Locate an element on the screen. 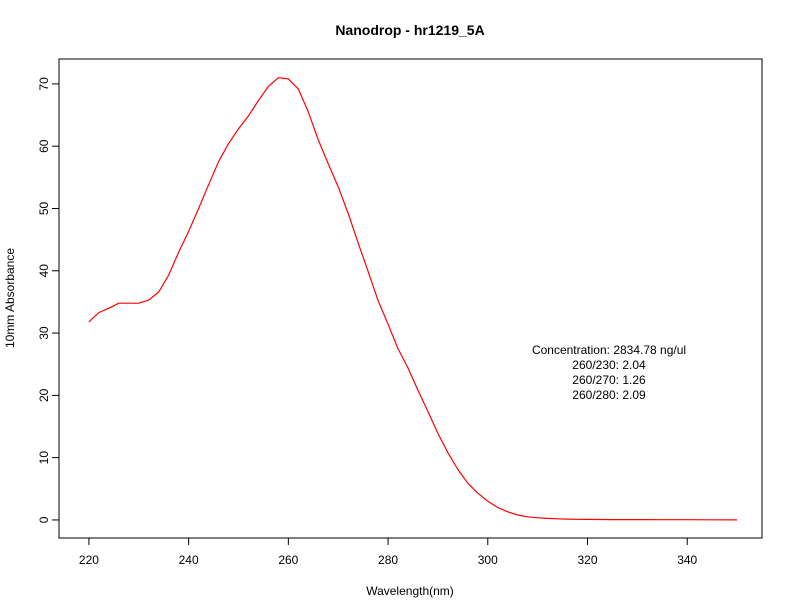 The width and height of the screenshot is (792, 612). x-tick-label: 280 is located at coordinates (388, 560).